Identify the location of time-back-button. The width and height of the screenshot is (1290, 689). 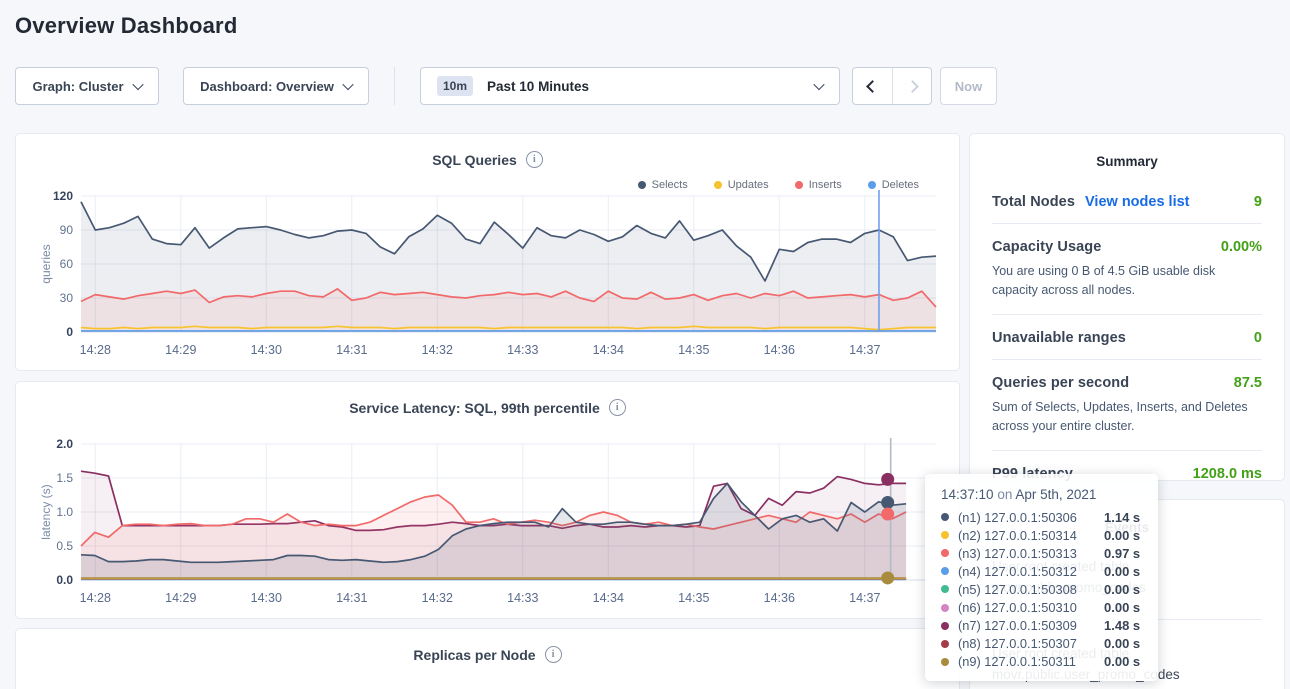
(872, 86).